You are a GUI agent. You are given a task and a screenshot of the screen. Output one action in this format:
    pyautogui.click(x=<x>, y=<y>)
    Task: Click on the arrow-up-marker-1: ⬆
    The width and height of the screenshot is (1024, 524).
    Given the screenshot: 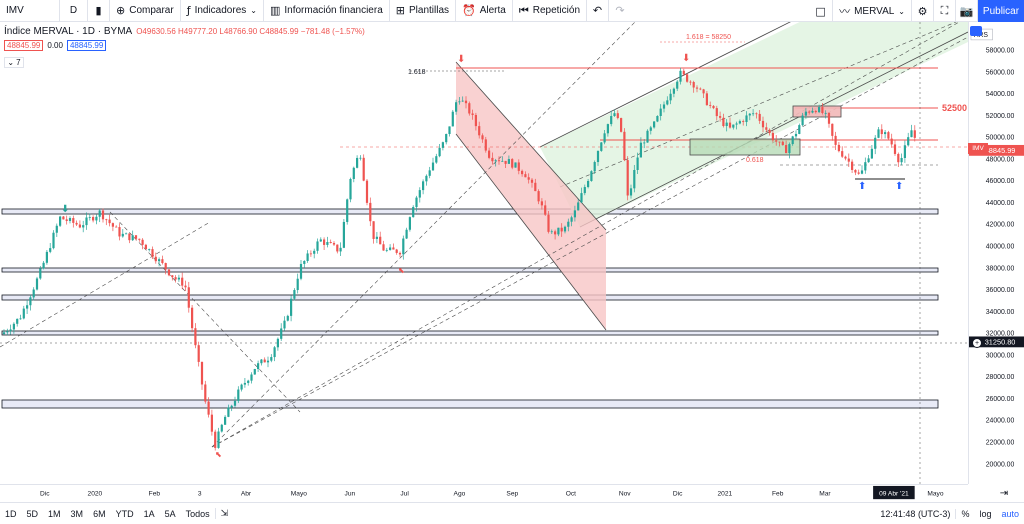 What is the action you would take?
    pyautogui.click(x=862, y=186)
    